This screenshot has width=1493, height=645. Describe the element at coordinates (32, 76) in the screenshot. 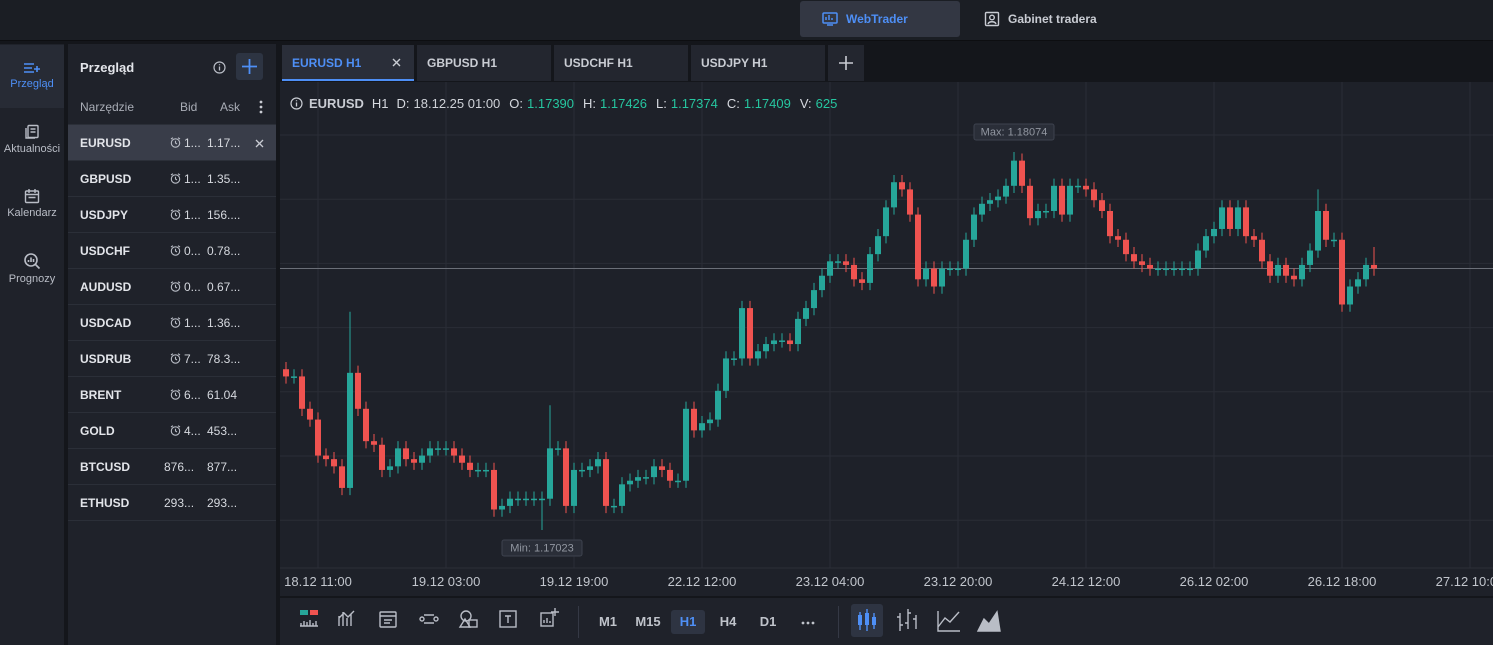

I see `nav-item: Przegląd` at that location.